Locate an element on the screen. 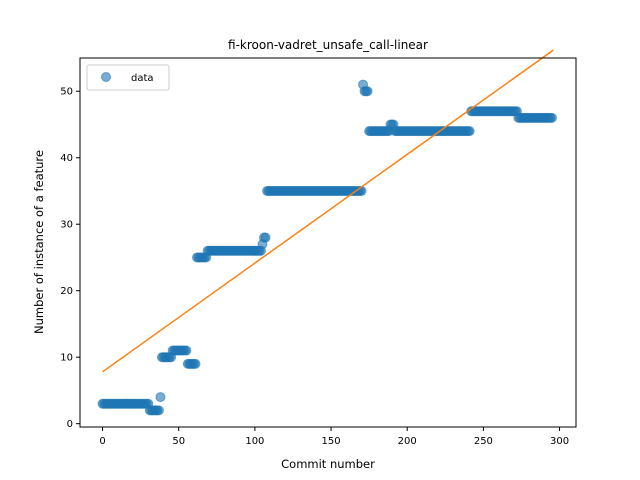 Image resolution: width=640 pixels, height=480 pixels. legend-box is located at coordinates (128, 77).